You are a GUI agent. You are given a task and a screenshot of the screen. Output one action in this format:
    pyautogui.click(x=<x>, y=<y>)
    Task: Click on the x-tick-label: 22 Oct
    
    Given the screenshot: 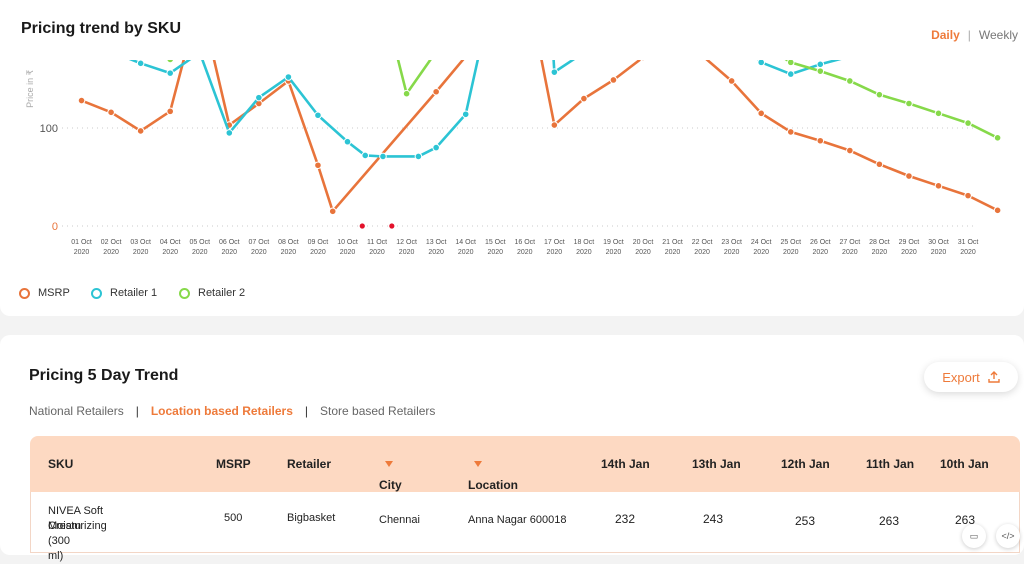 What is the action you would take?
    pyautogui.click(x=702, y=242)
    